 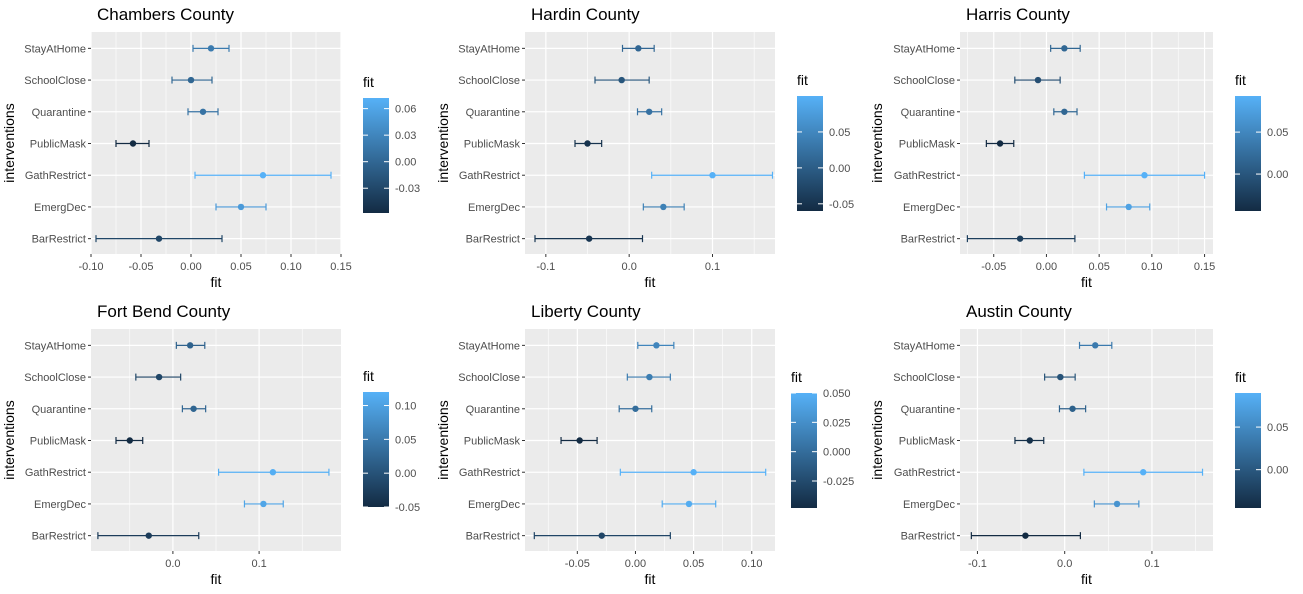 What do you see at coordinates (841, 205) in the screenshot?
I see `legend-tick-label: -0.05` at bounding box center [841, 205].